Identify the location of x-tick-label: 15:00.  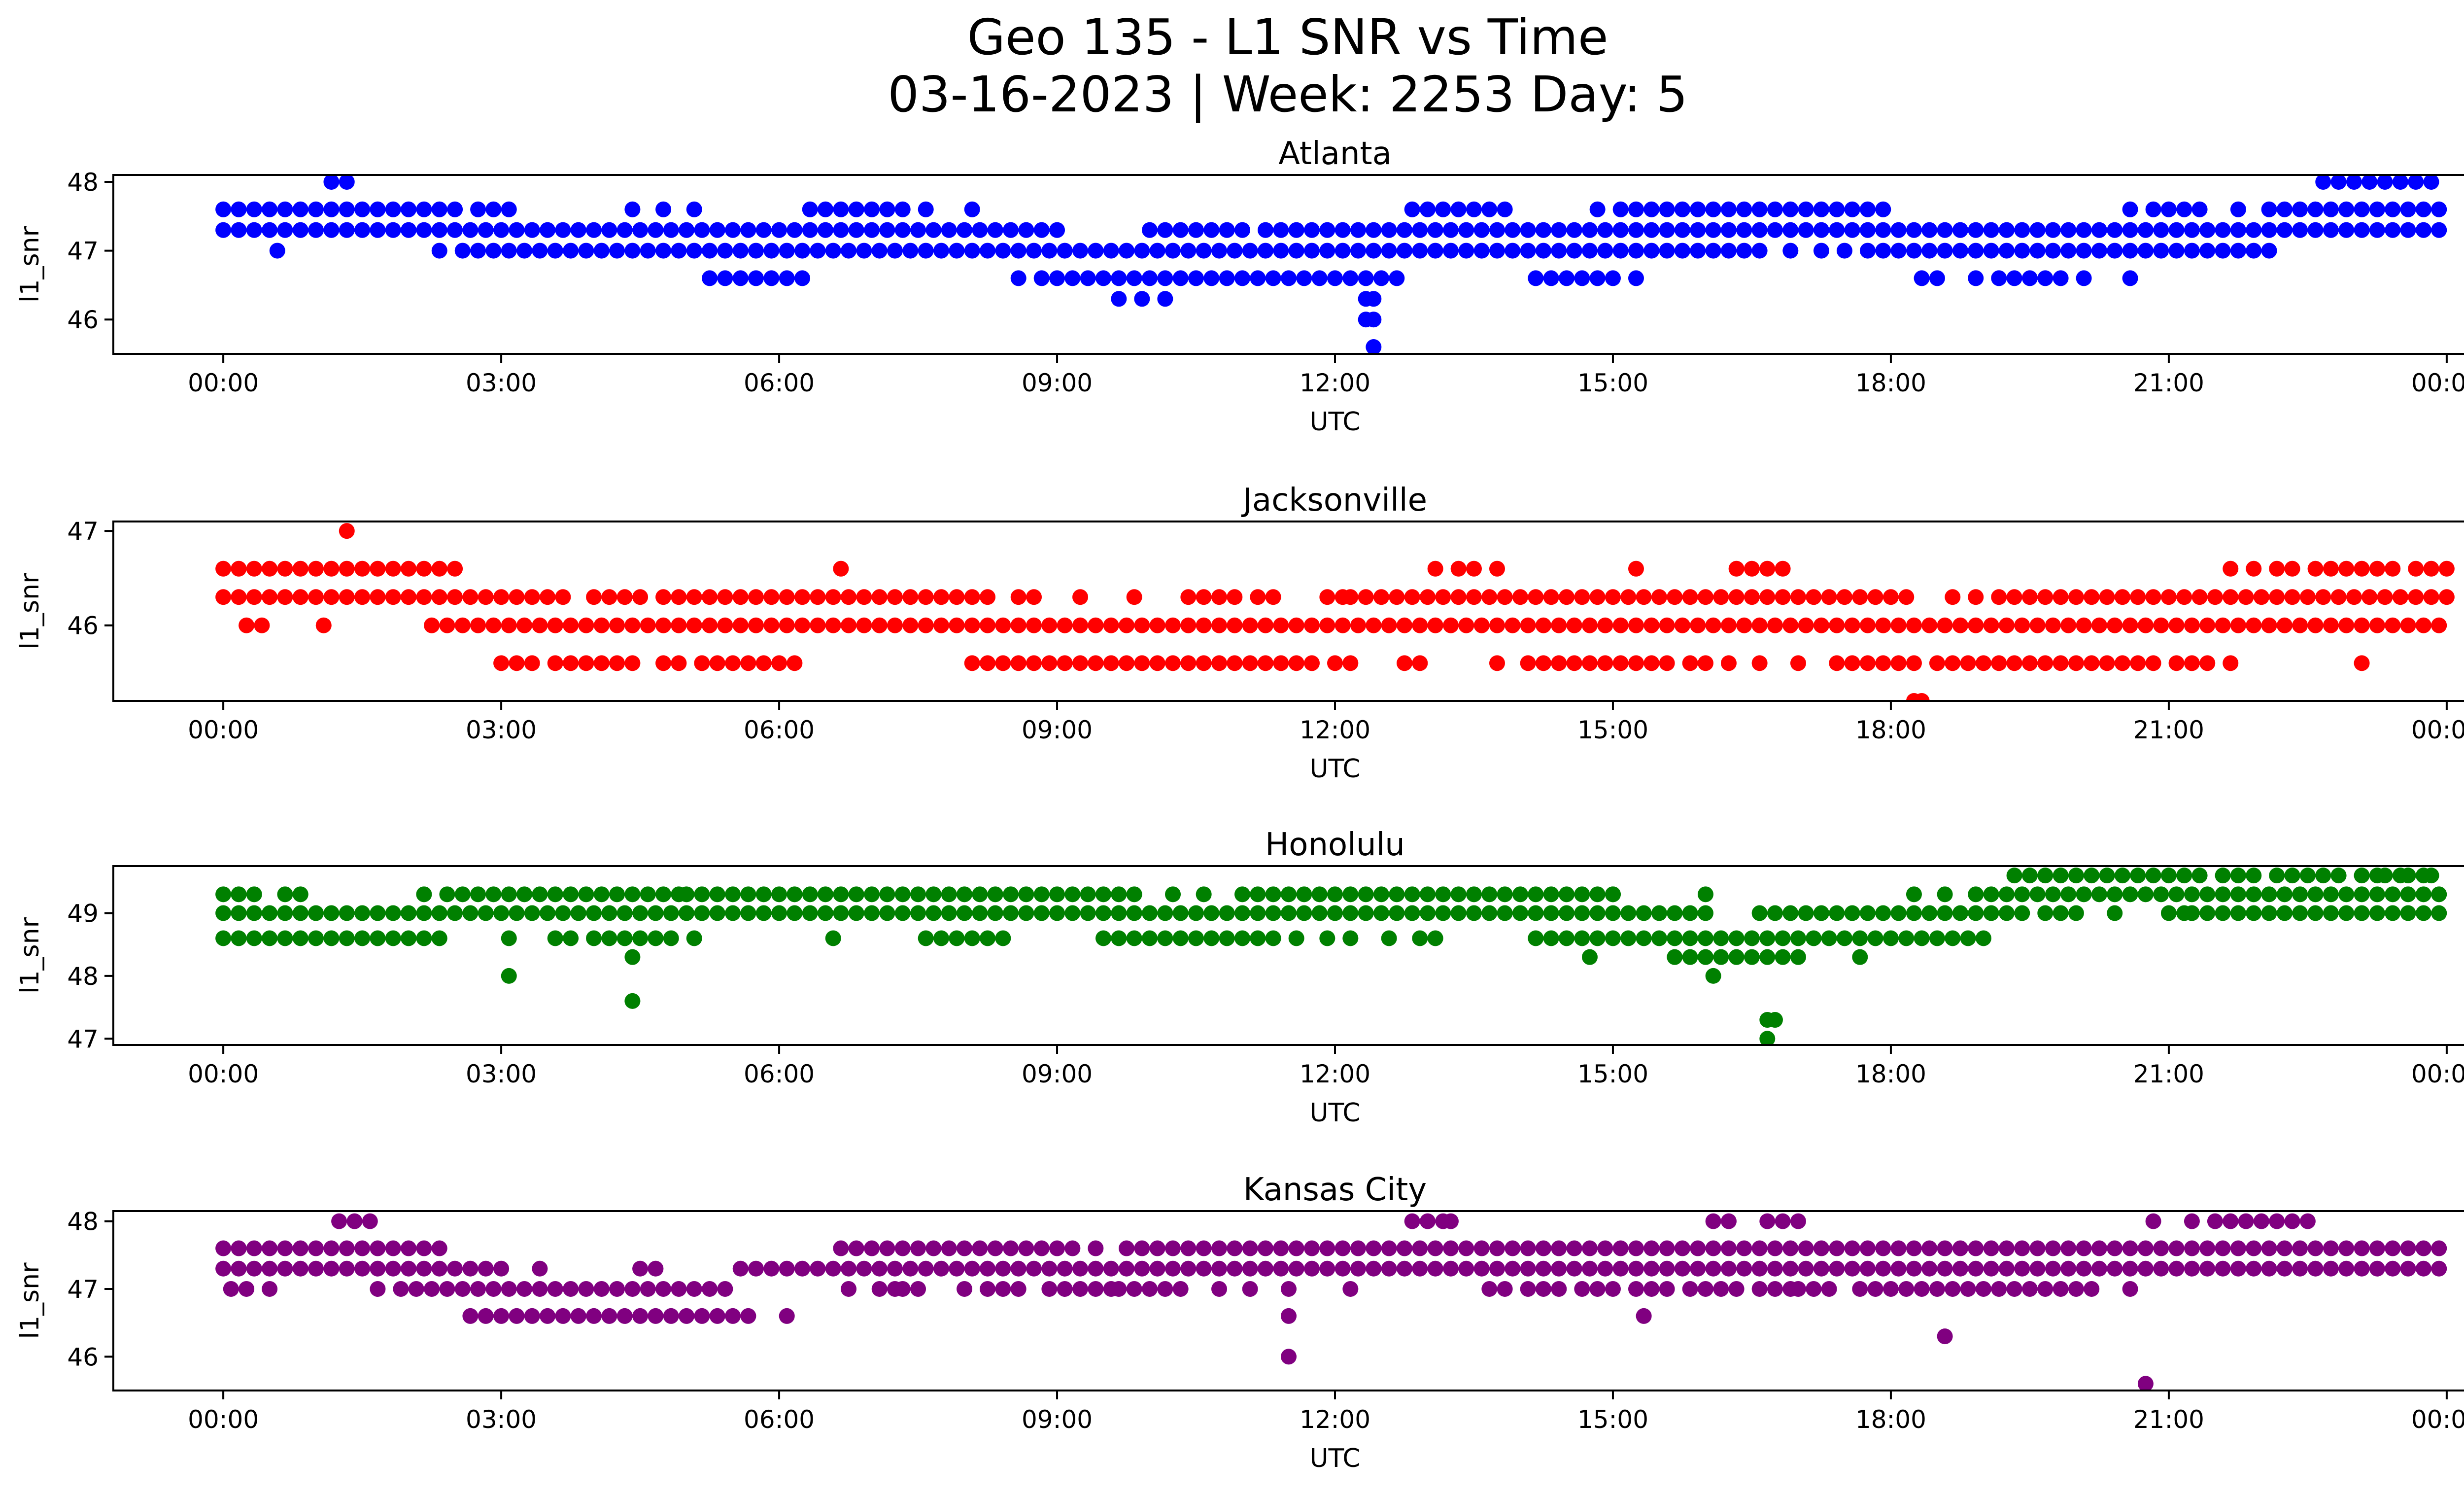
(1612, 730).